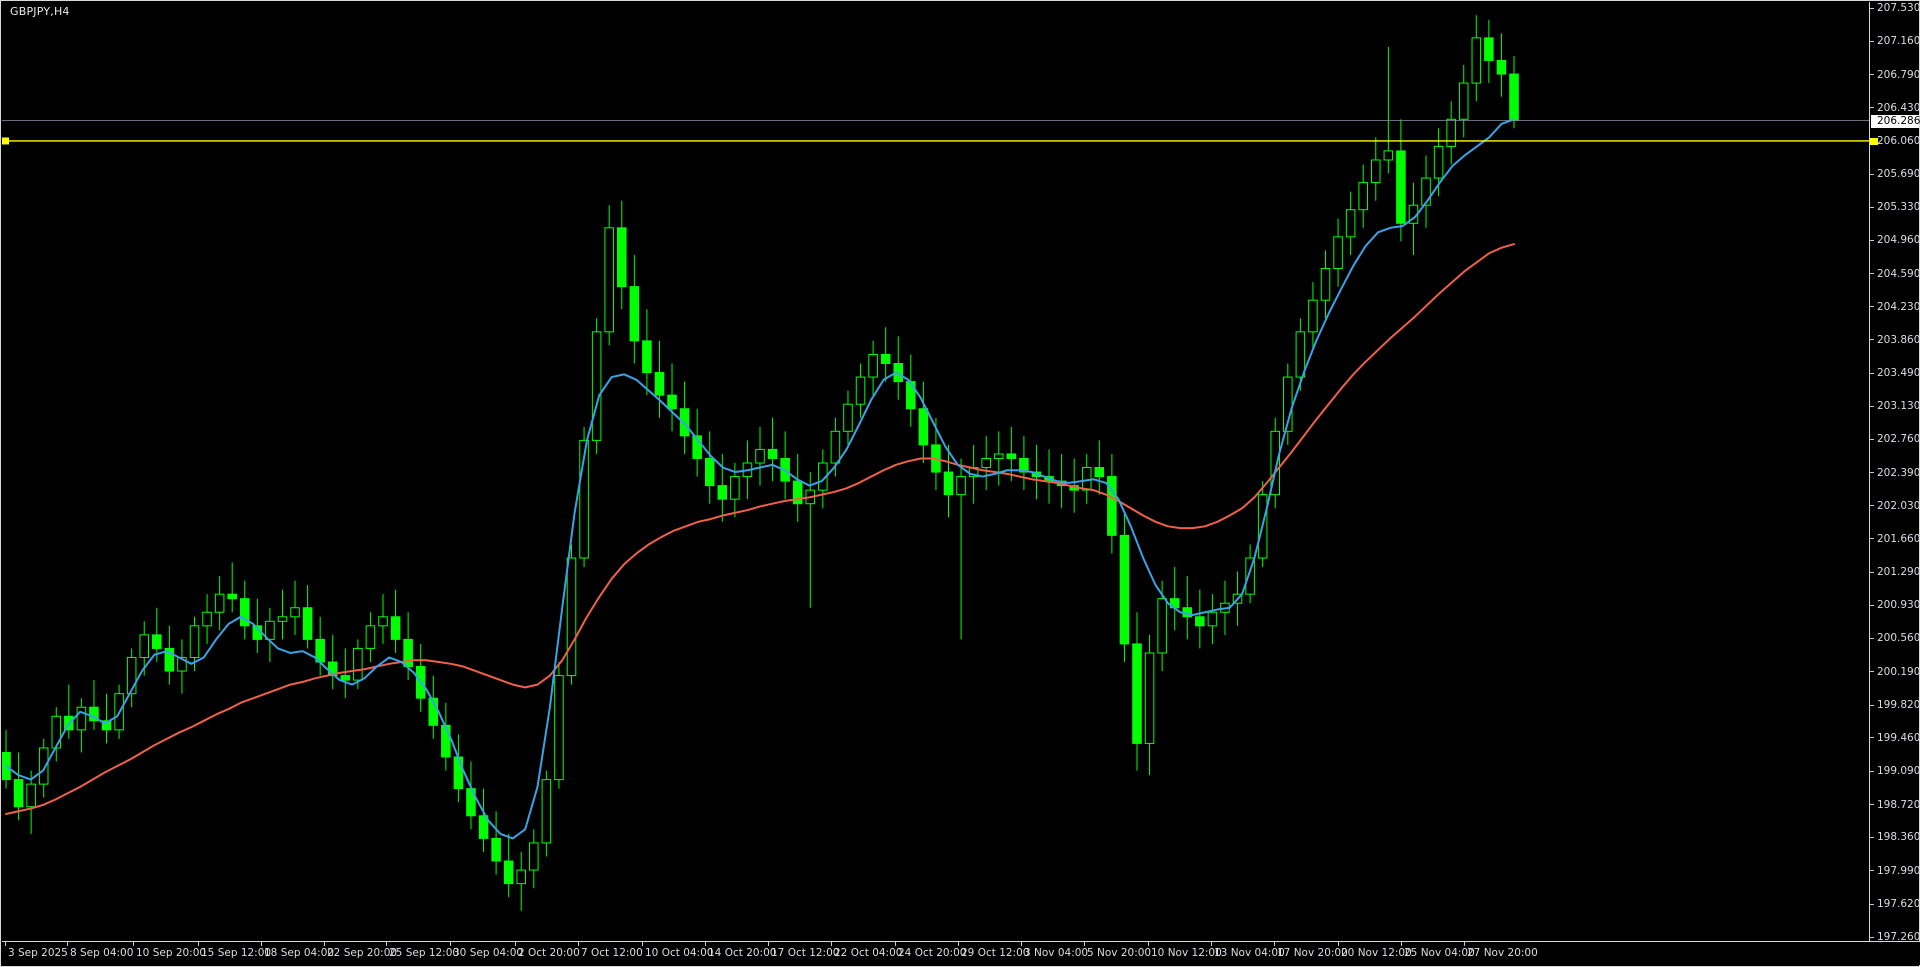 The height and width of the screenshot is (967, 1920). What do you see at coordinates (1898, 406) in the screenshot?
I see `price-tick-label: 203.130` at bounding box center [1898, 406].